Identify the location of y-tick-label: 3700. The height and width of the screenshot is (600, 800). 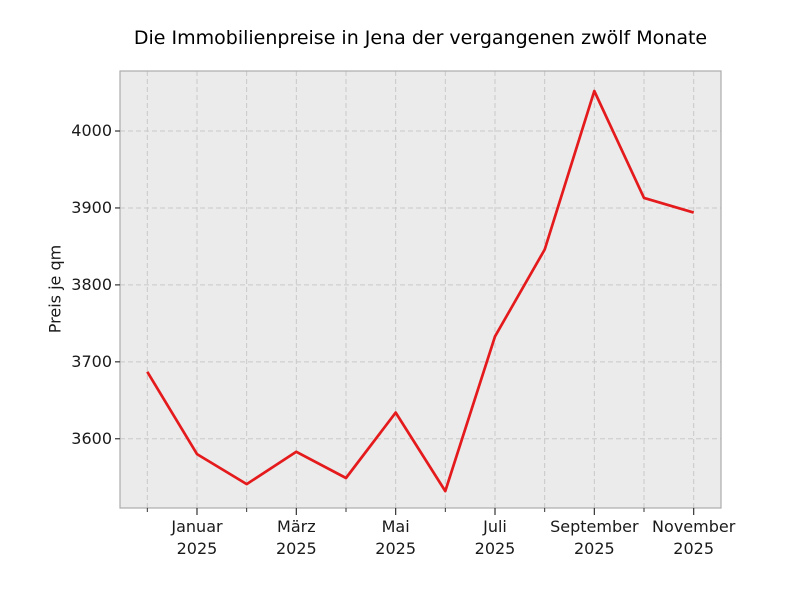
(91, 361).